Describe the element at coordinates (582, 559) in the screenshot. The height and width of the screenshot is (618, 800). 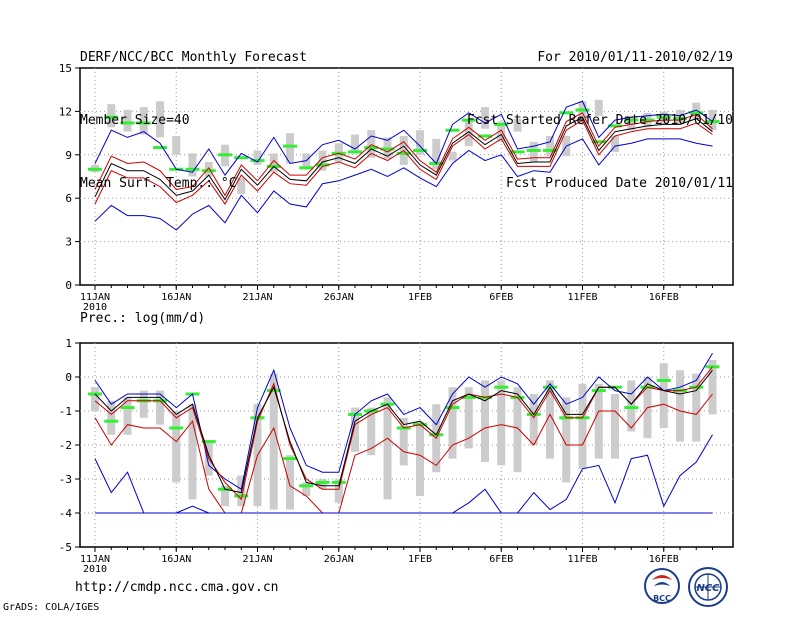
I see `prec-xtick-label: 11FEB` at that location.